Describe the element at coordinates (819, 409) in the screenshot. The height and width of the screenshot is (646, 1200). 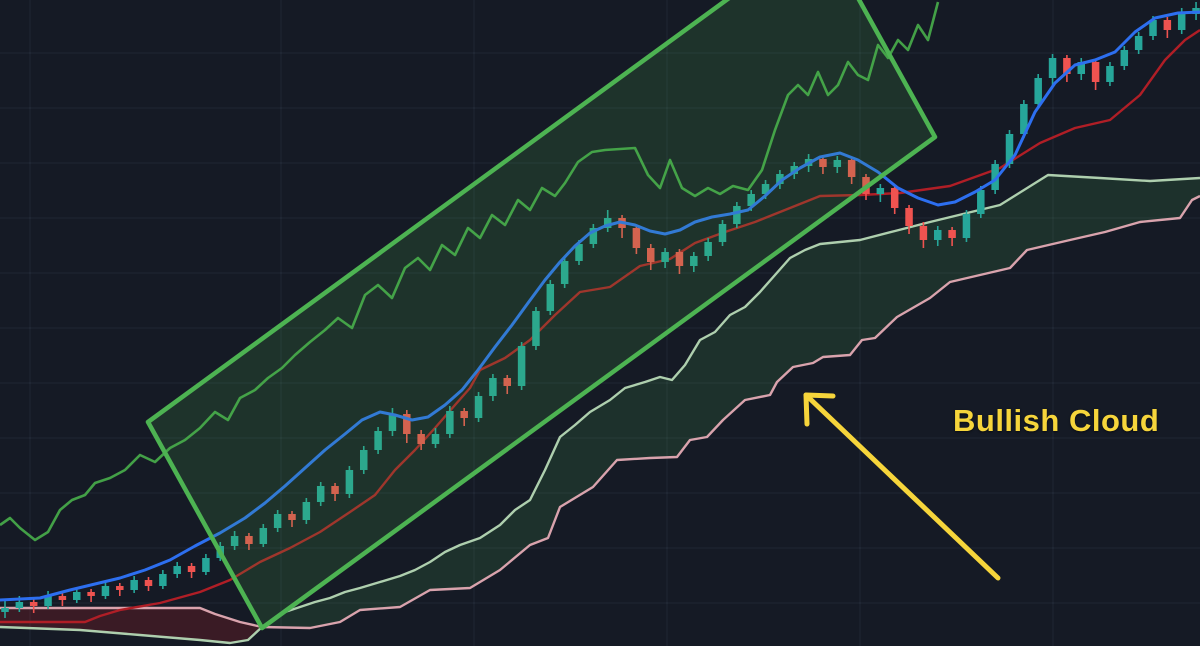
I see `arrow-head` at that location.